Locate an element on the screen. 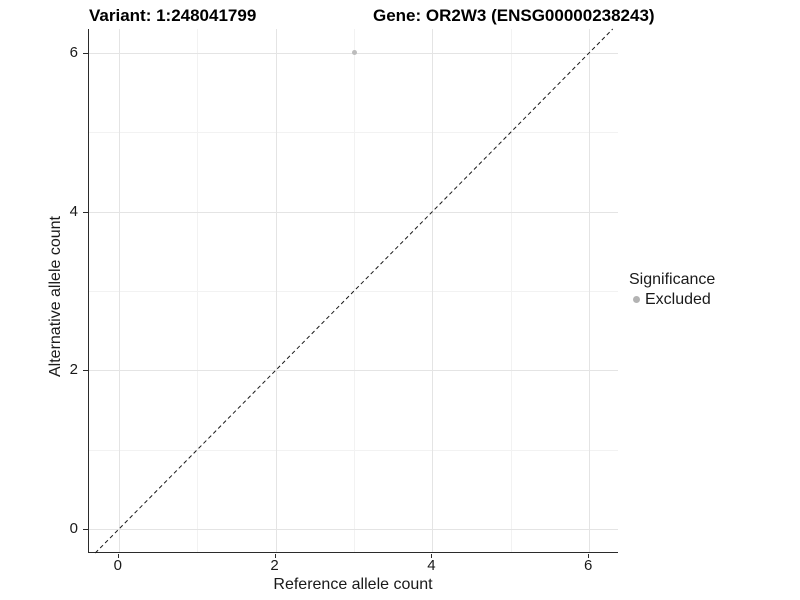  y-axis-tick-label: 4 is located at coordinates (73, 211).